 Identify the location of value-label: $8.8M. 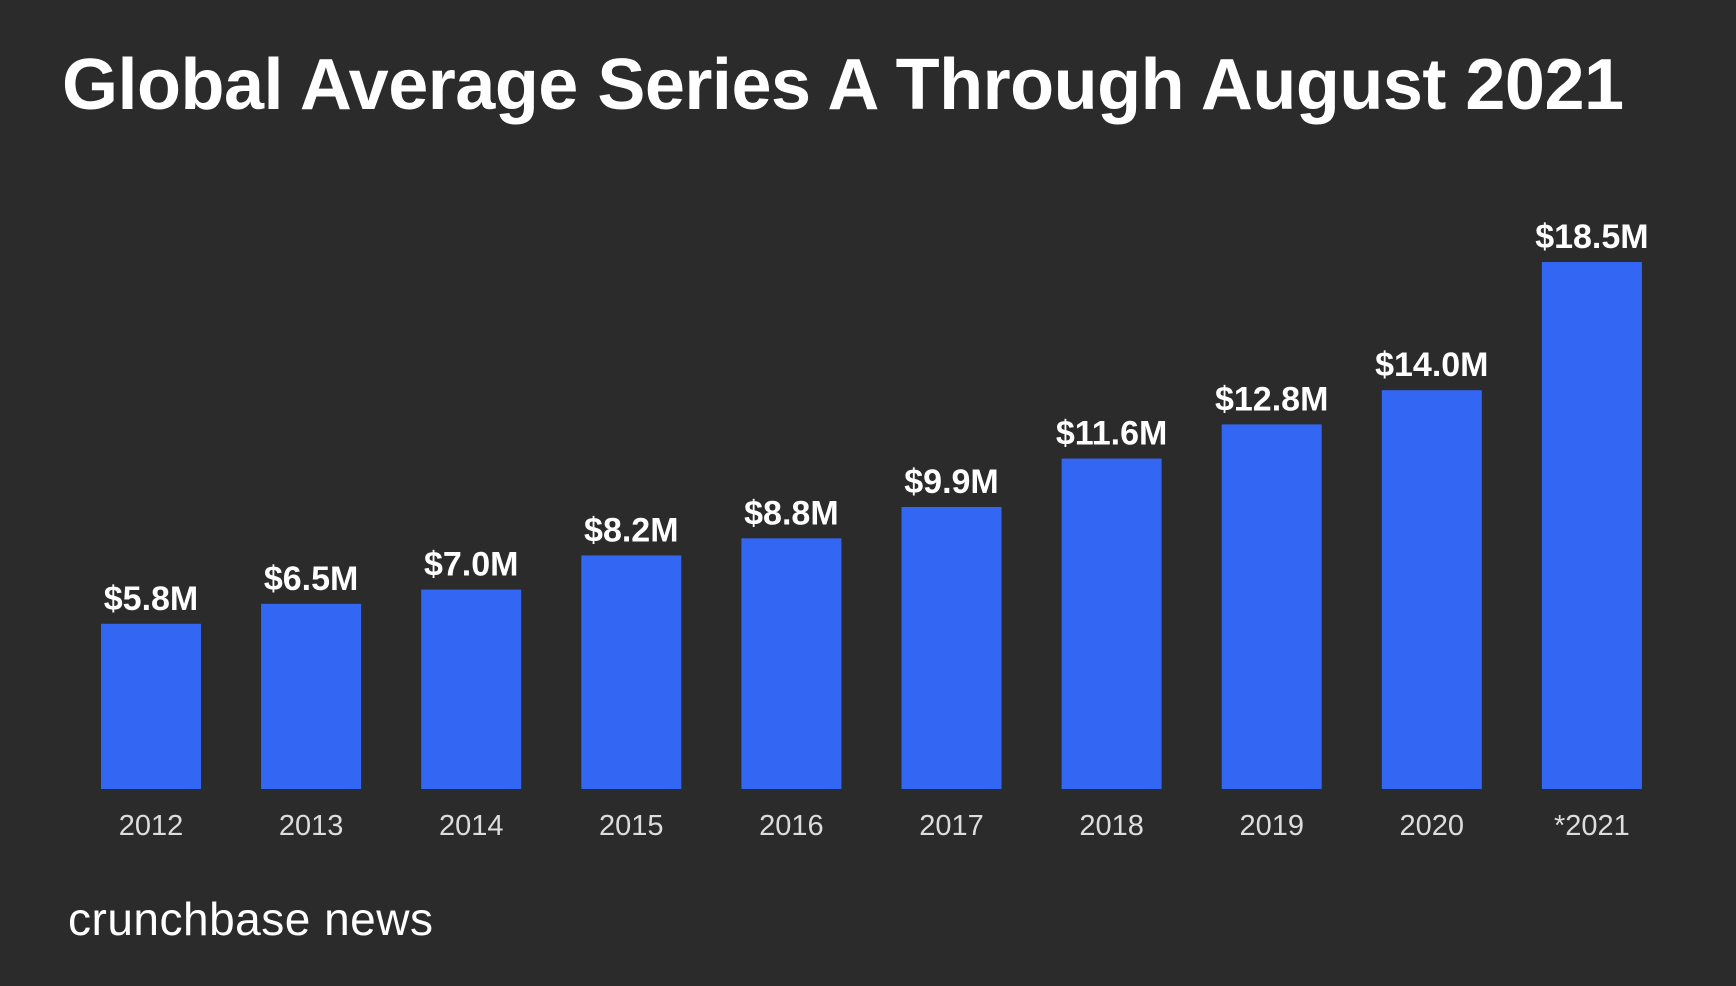
(791, 513).